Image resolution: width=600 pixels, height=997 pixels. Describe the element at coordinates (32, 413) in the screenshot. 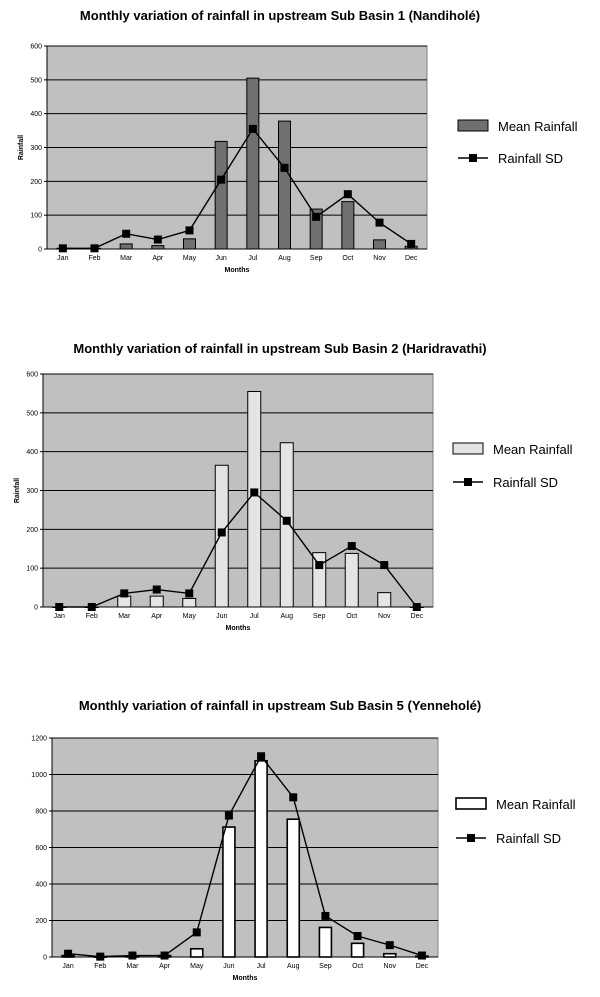

I see `y-tick-label: 500` at that location.